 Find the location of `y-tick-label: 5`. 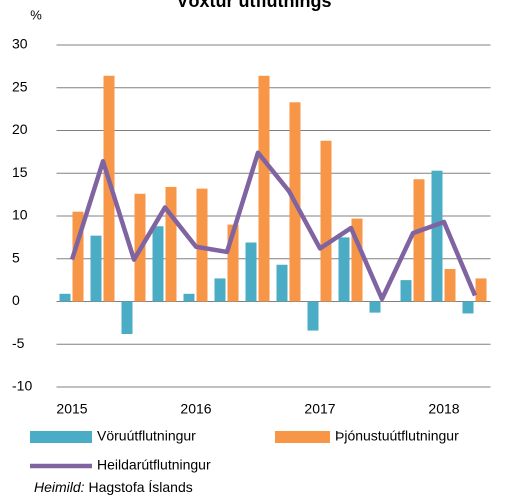

y-tick-label: 5 is located at coordinates (16, 257).